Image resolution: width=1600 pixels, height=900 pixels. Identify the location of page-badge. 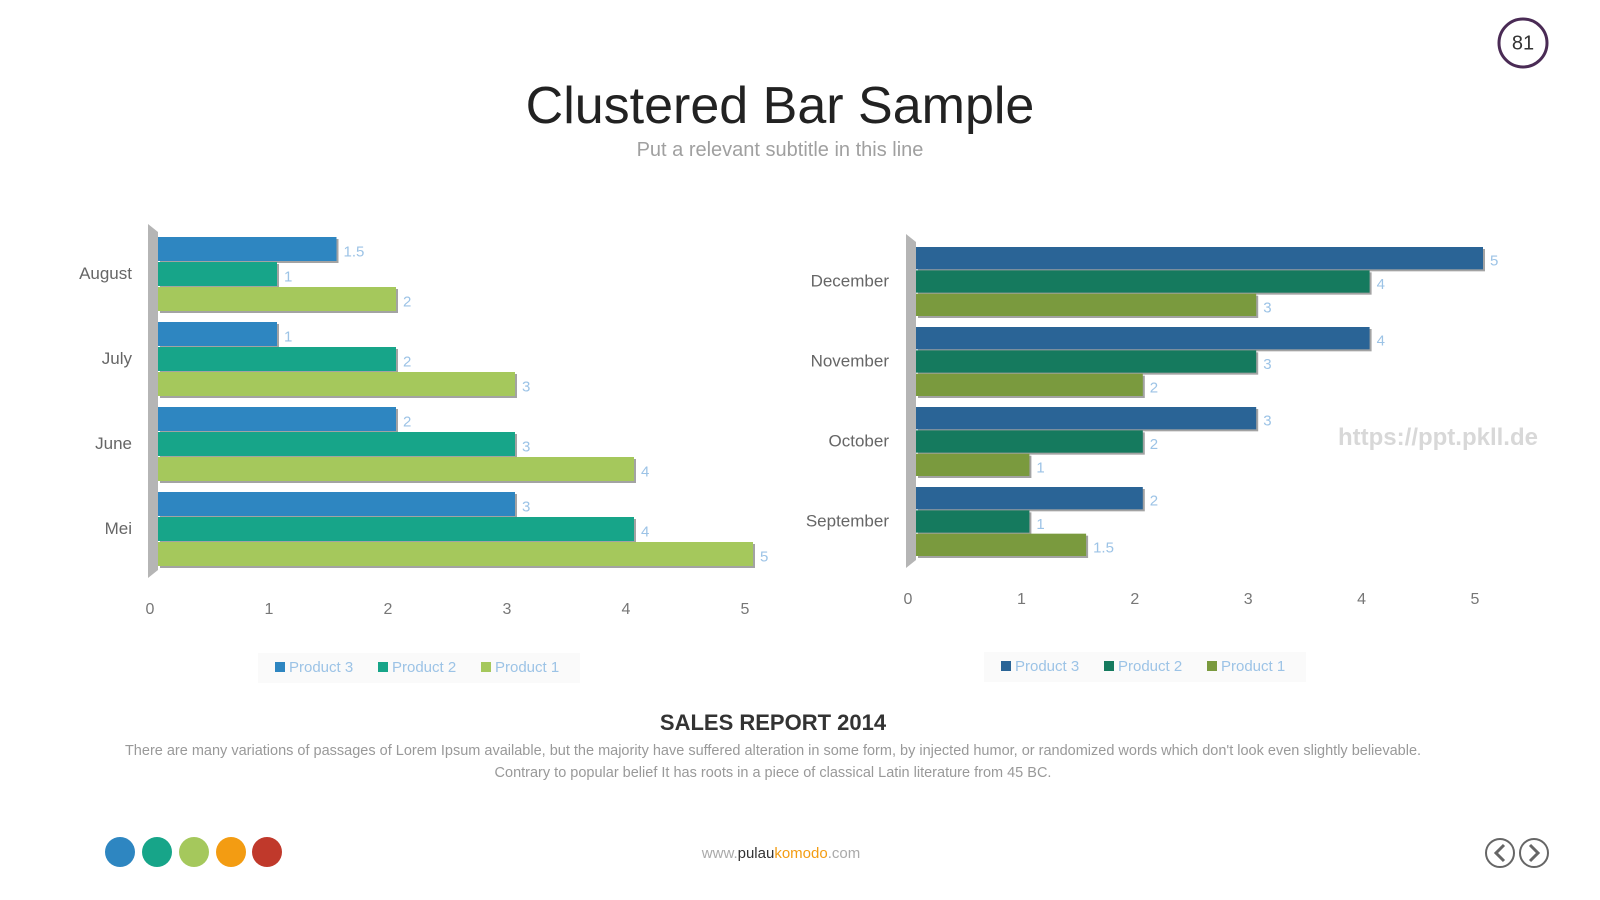
(1523, 43).